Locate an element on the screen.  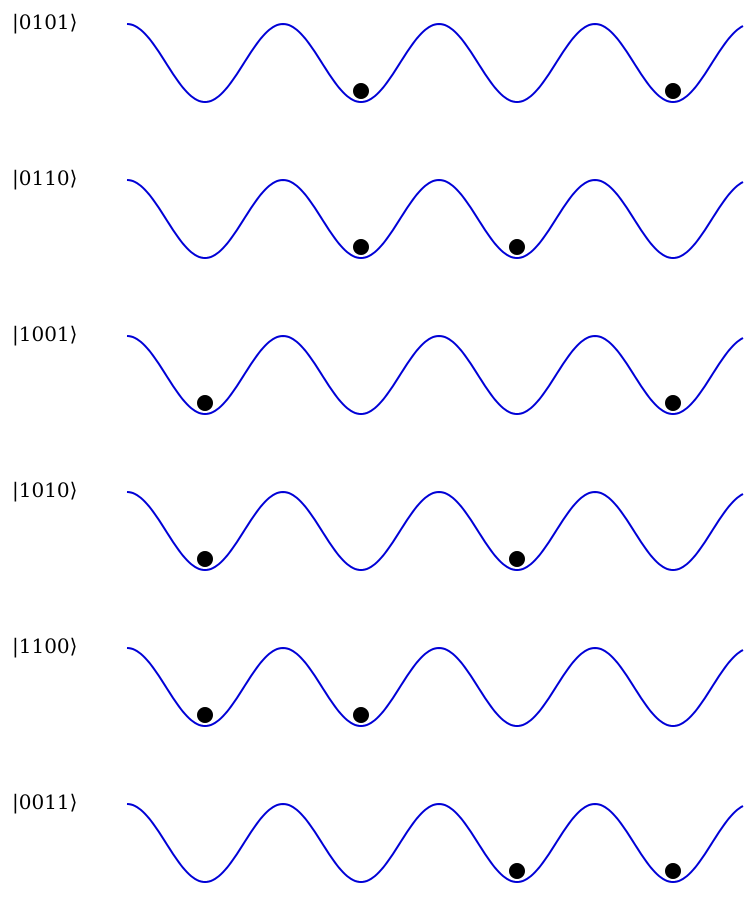
state-label: |1100⟩ is located at coordinates (45, 646).